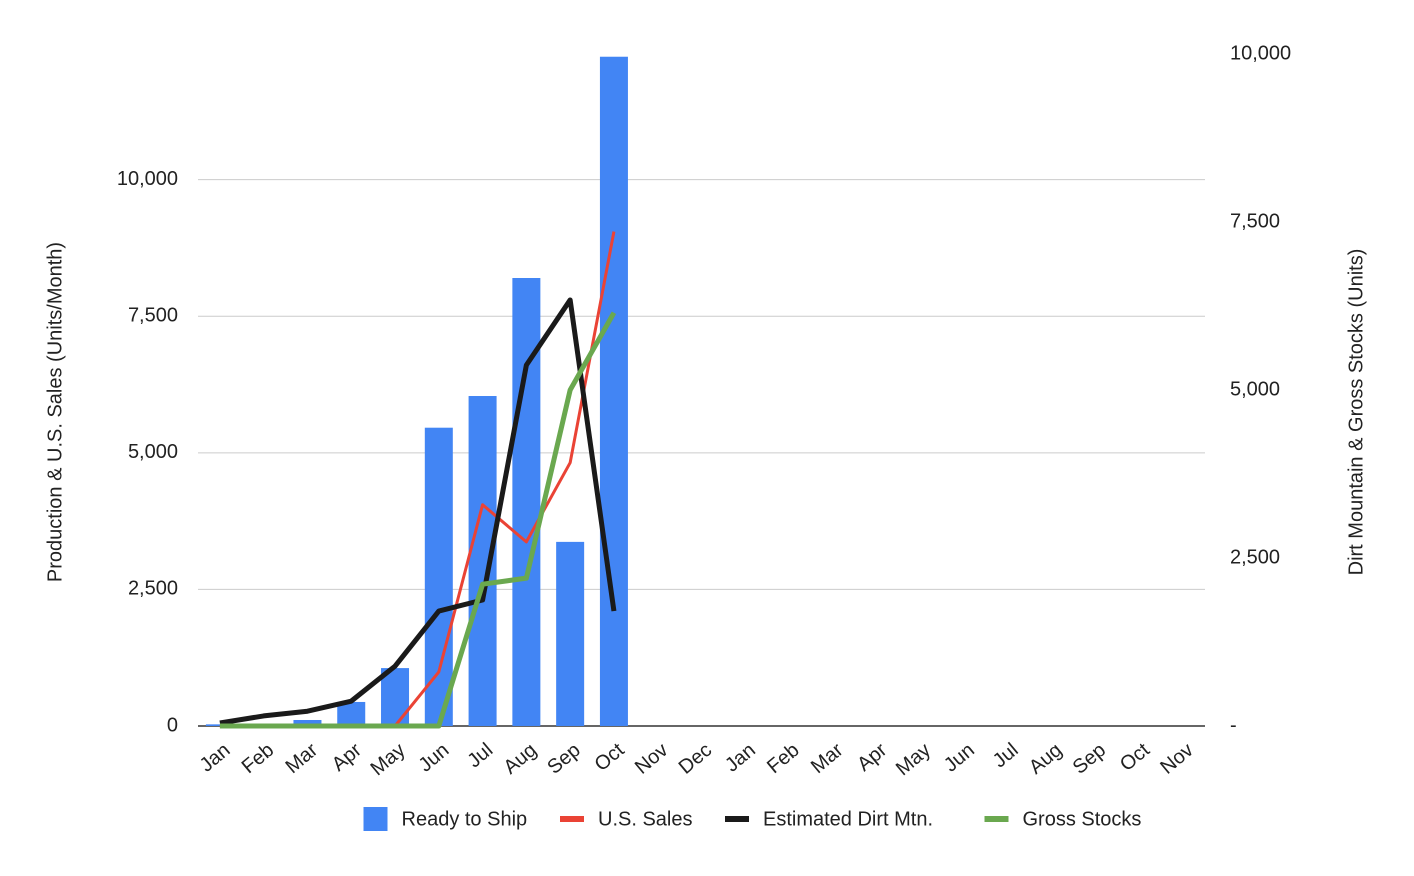 This screenshot has height=876, width=1414. Describe the element at coordinates (172, 725) in the screenshot. I see `y-tick-label: 0` at that location.